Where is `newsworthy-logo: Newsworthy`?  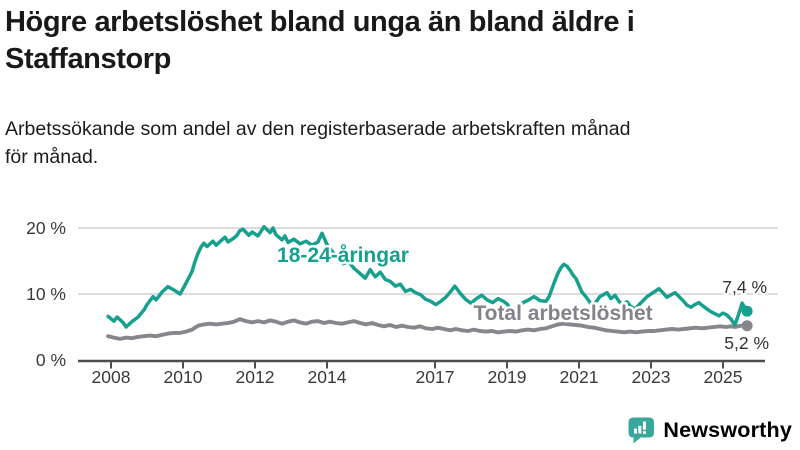
newsworthy-logo: Newsworthy is located at coordinates (709, 430).